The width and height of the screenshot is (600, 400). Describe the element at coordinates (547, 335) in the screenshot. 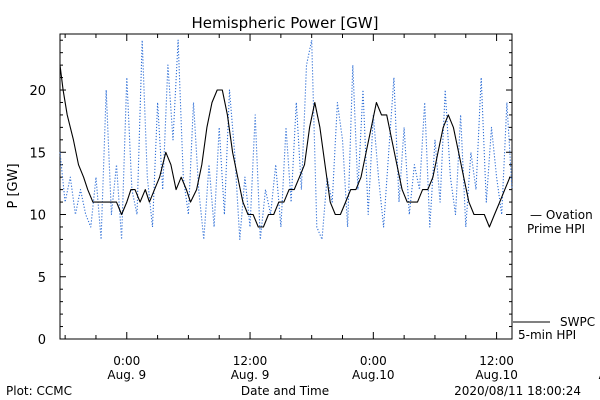

I see `legend-swpc-label-2: 5-min HPI` at that location.